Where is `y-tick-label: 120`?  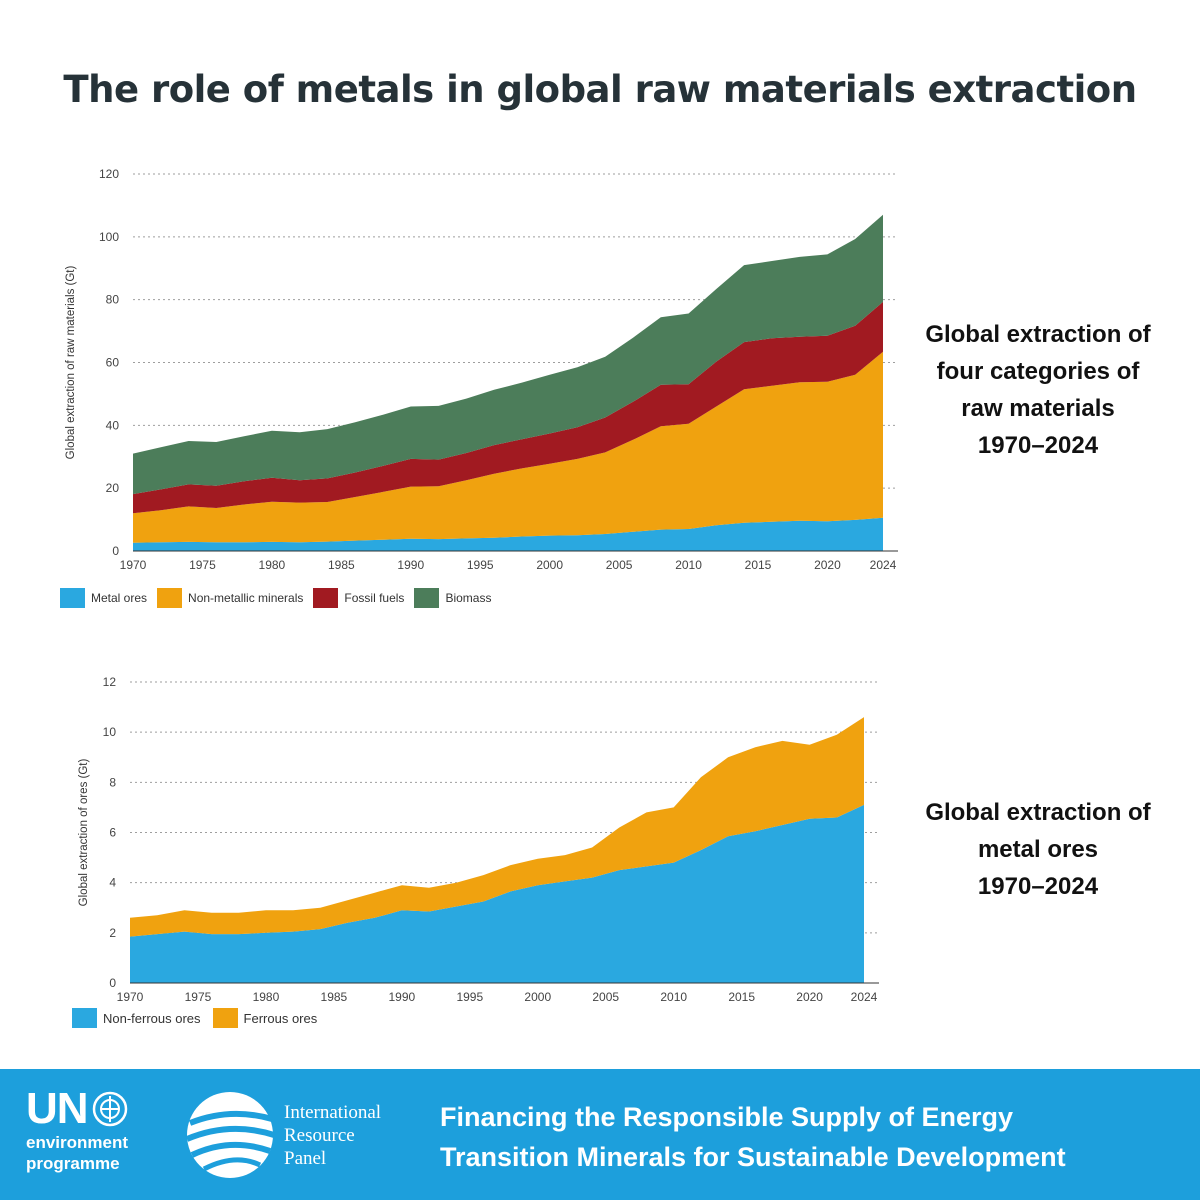
y-tick-label: 120 is located at coordinates (109, 174).